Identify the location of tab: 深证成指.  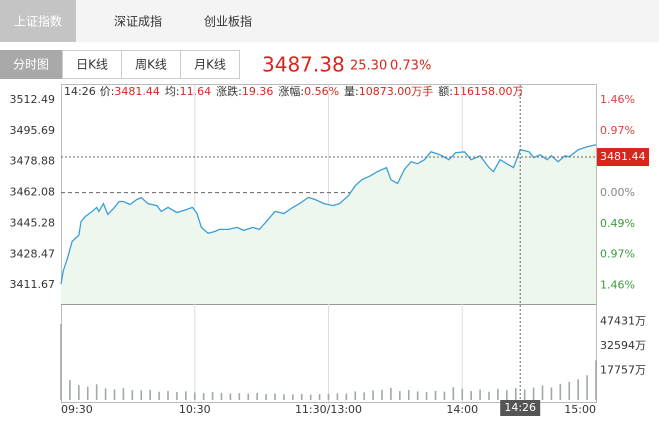
(138, 21).